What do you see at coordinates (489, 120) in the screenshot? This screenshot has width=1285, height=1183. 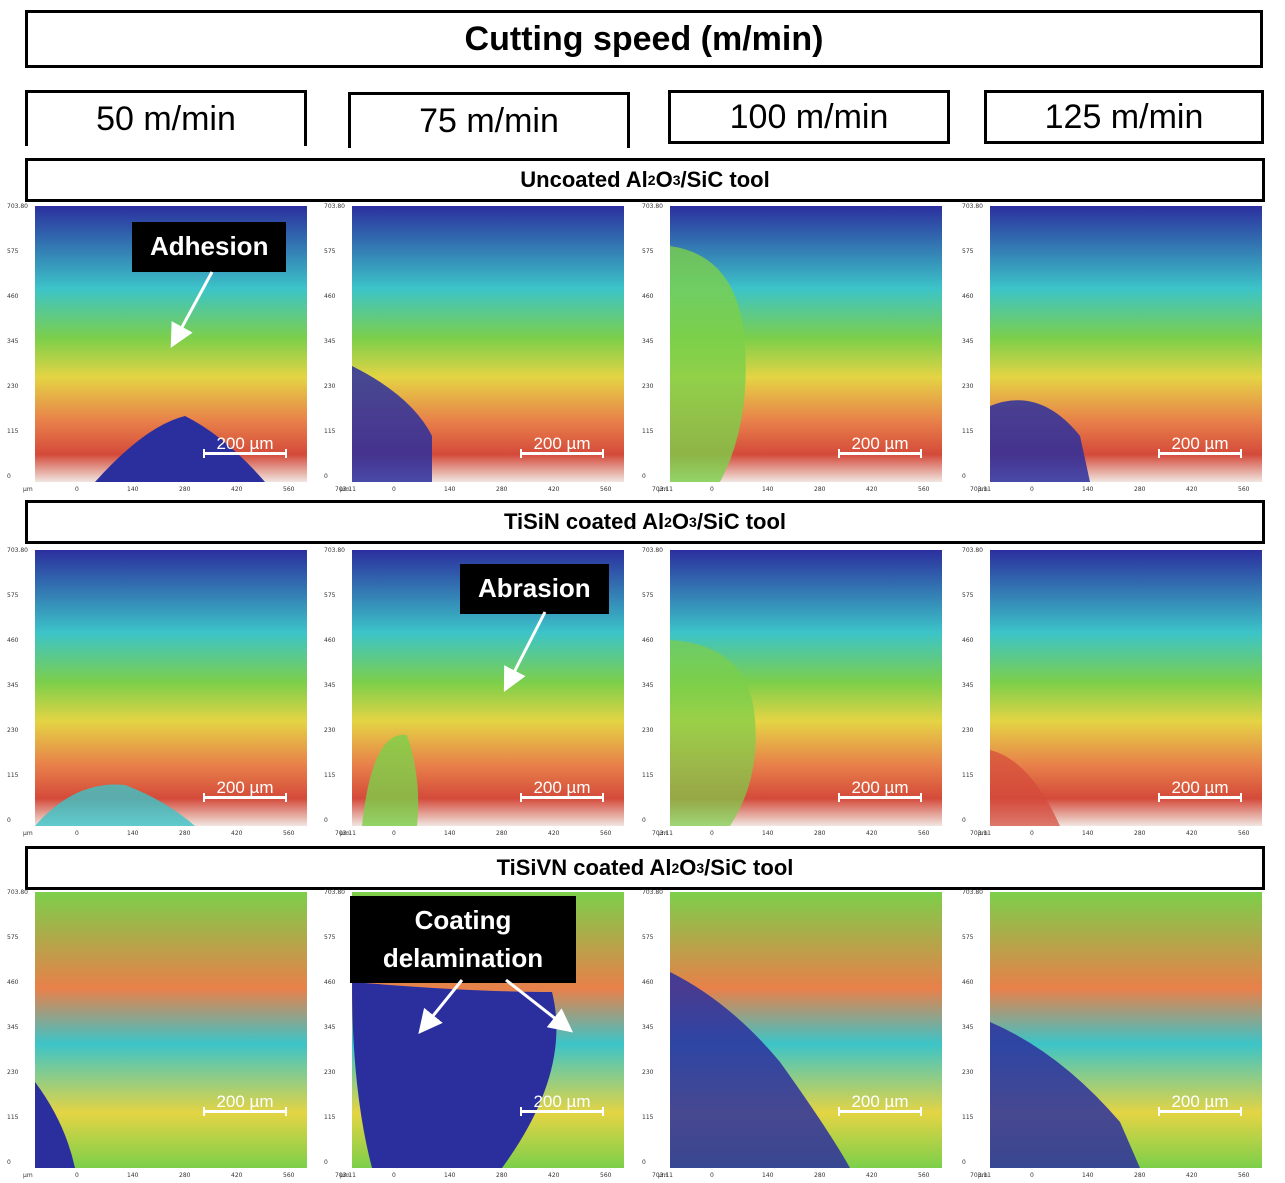 I see `speed-label-75: 75 m/min` at bounding box center [489, 120].